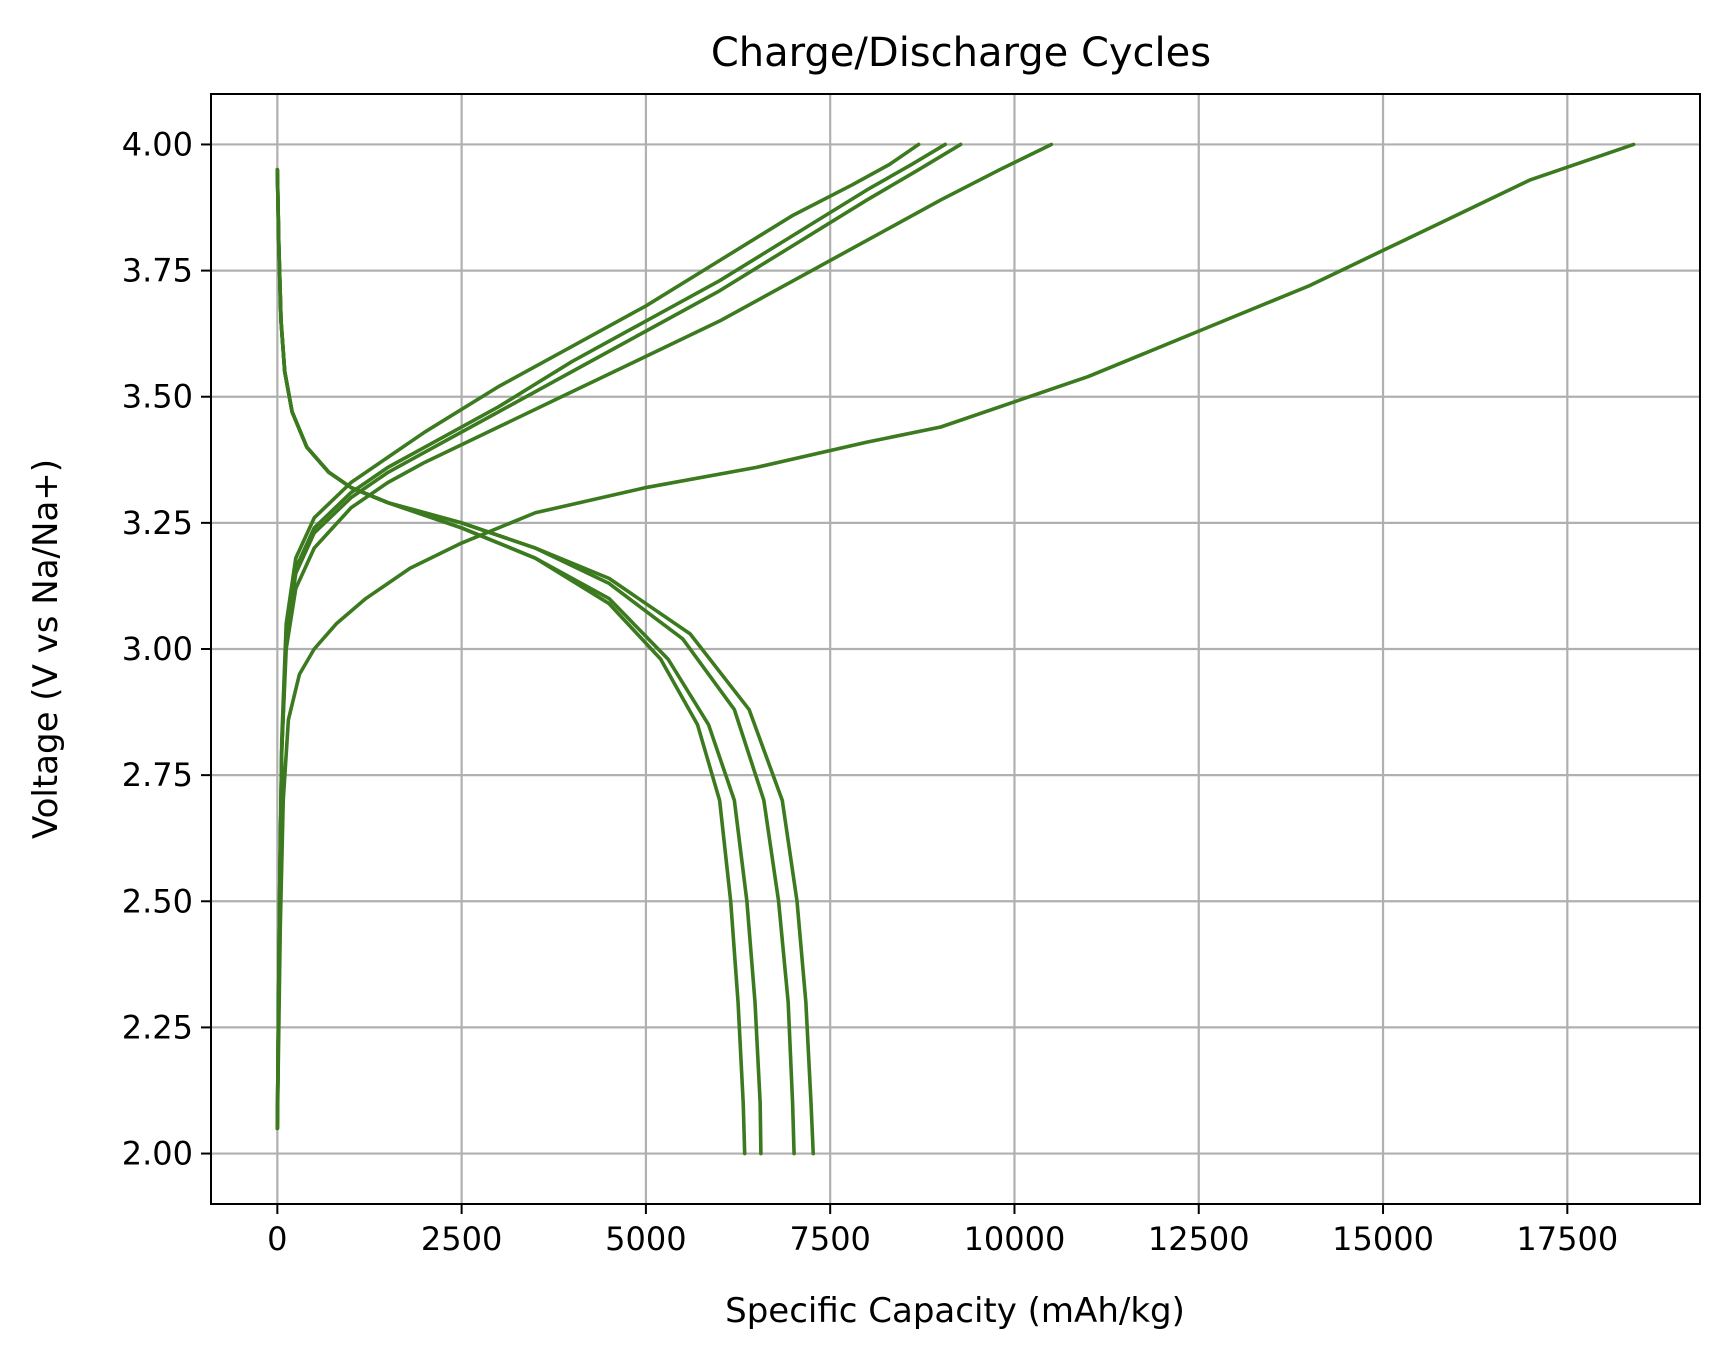  I want to click on y-tick-label: 4.00, so click(157, 144).